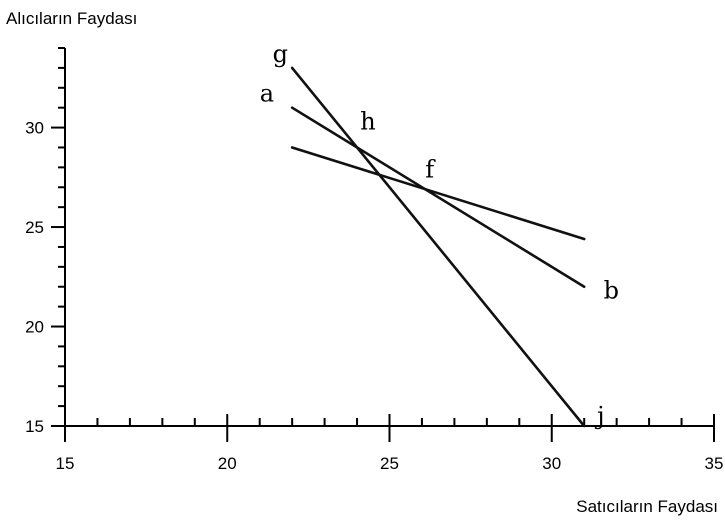 This screenshot has width=725, height=524. I want to click on y-tick-label: 30, so click(34, 128).